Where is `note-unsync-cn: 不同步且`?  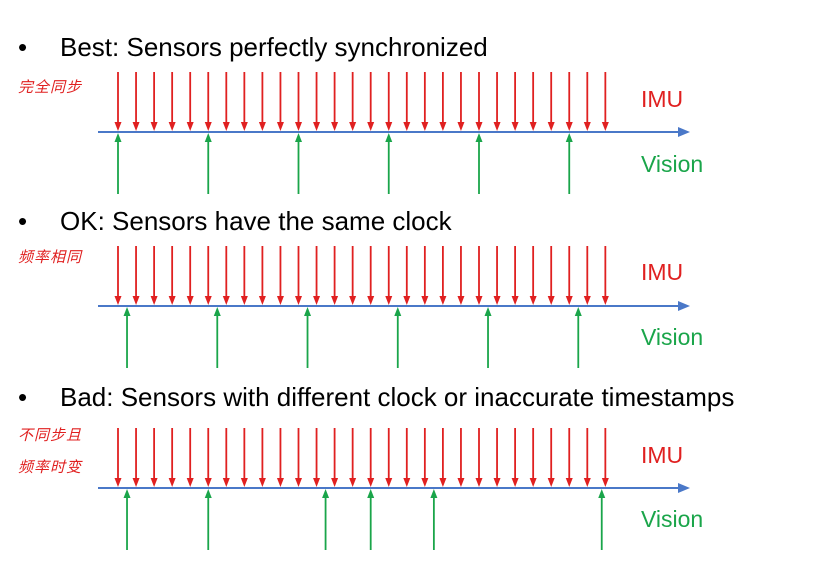
note-unsync-cn: 不同步且 is located at coordinates (50, 435).